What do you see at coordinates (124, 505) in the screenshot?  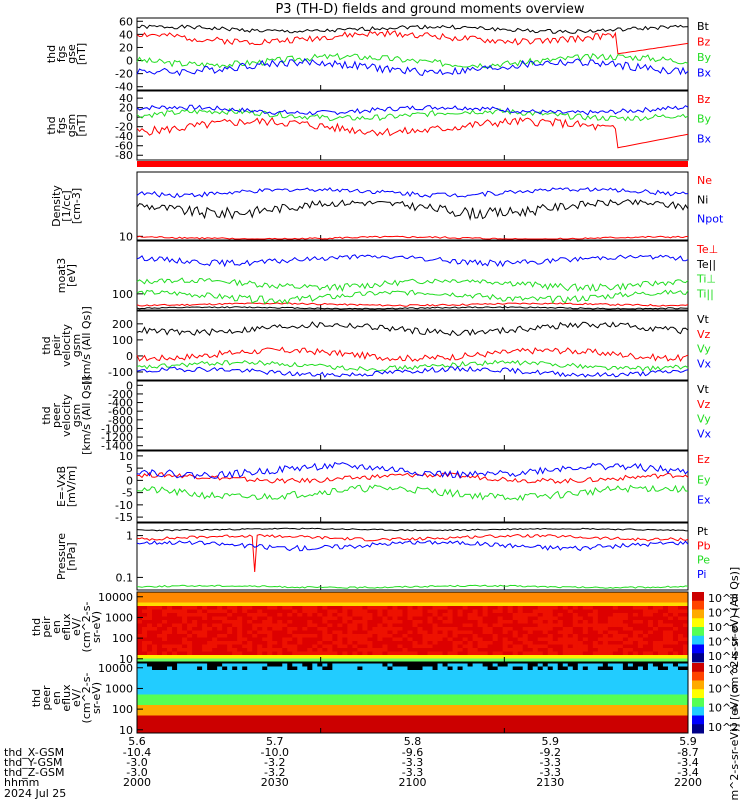 I see `y-tick-label: -10` at bounding box center [124, 505].